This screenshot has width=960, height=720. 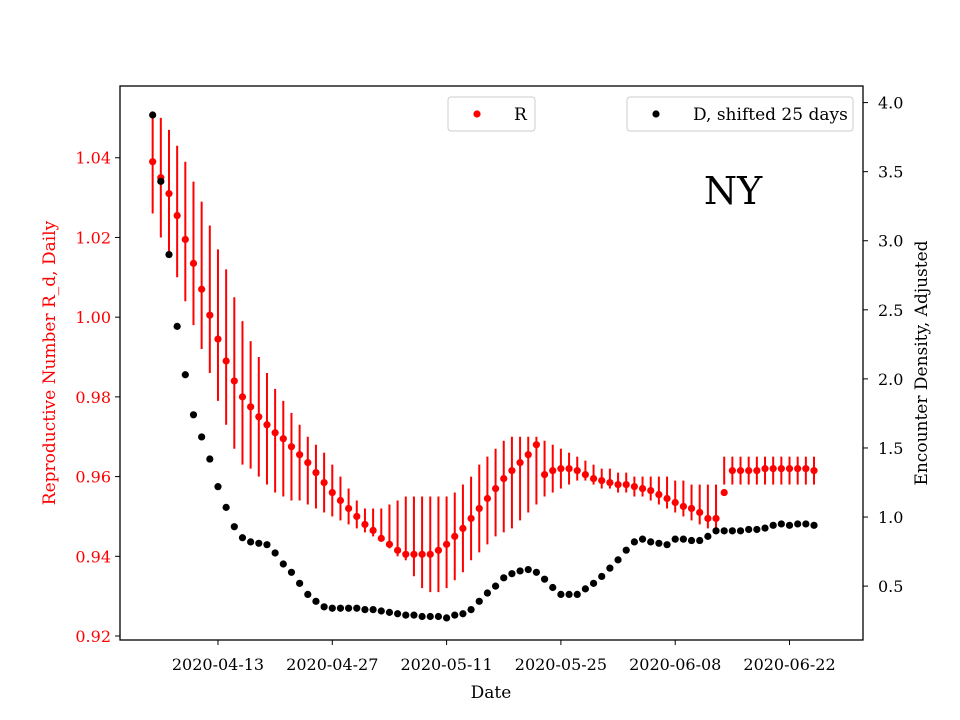 I want to click on legend-r: R, so click(x=491, y=114).